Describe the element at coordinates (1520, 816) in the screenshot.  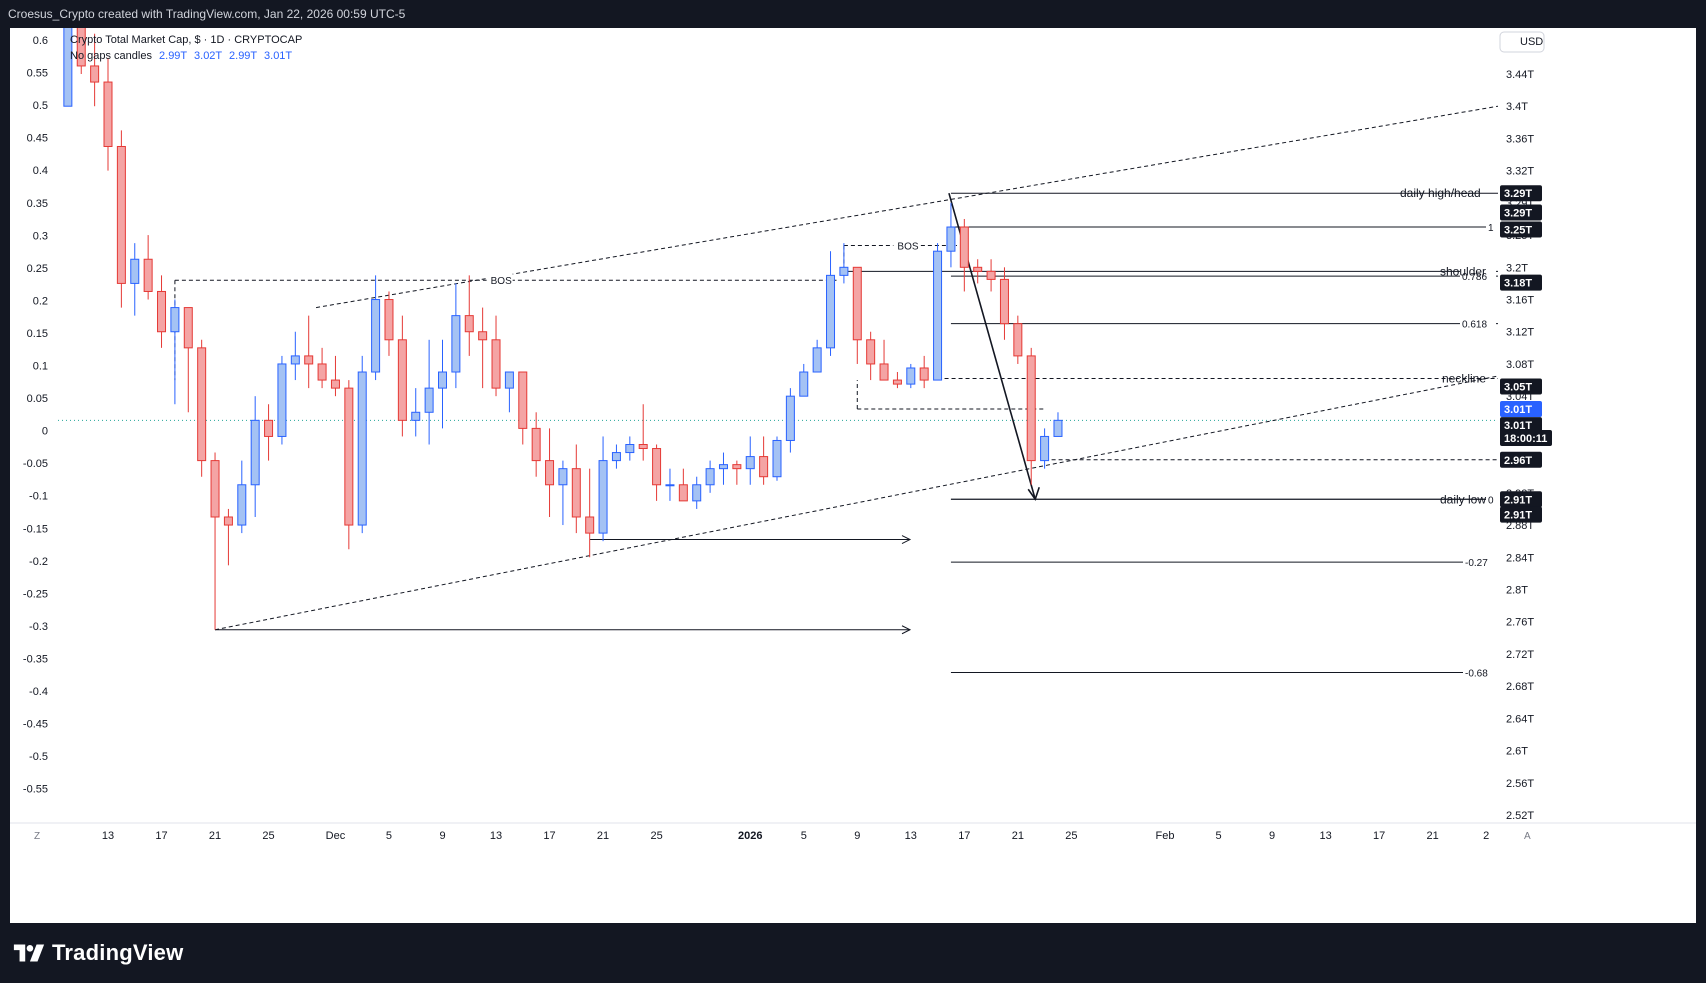
I see `y-right-tick-label: 2.52T` at that location.